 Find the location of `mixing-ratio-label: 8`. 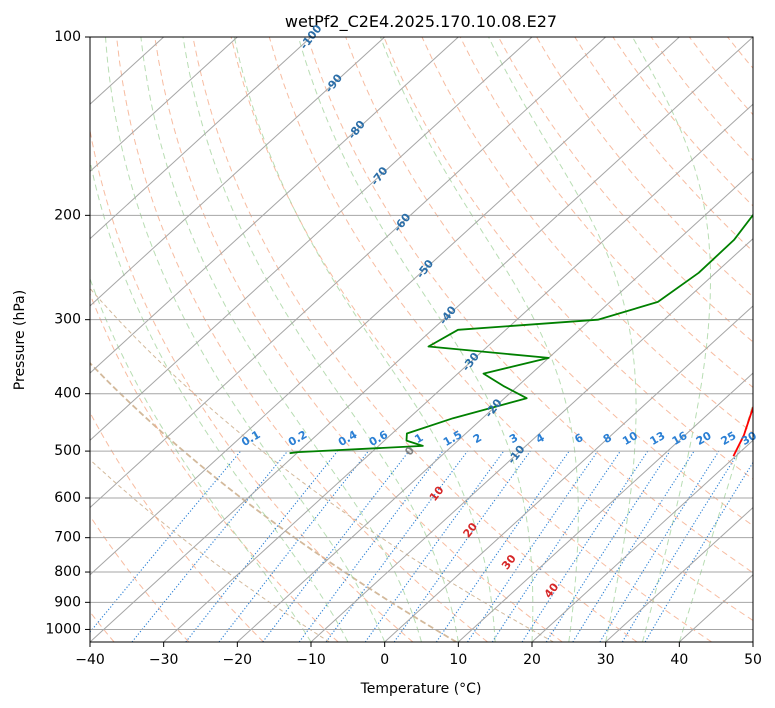

mixing-ratio-label: 8 is located at coordinates (607, 438).